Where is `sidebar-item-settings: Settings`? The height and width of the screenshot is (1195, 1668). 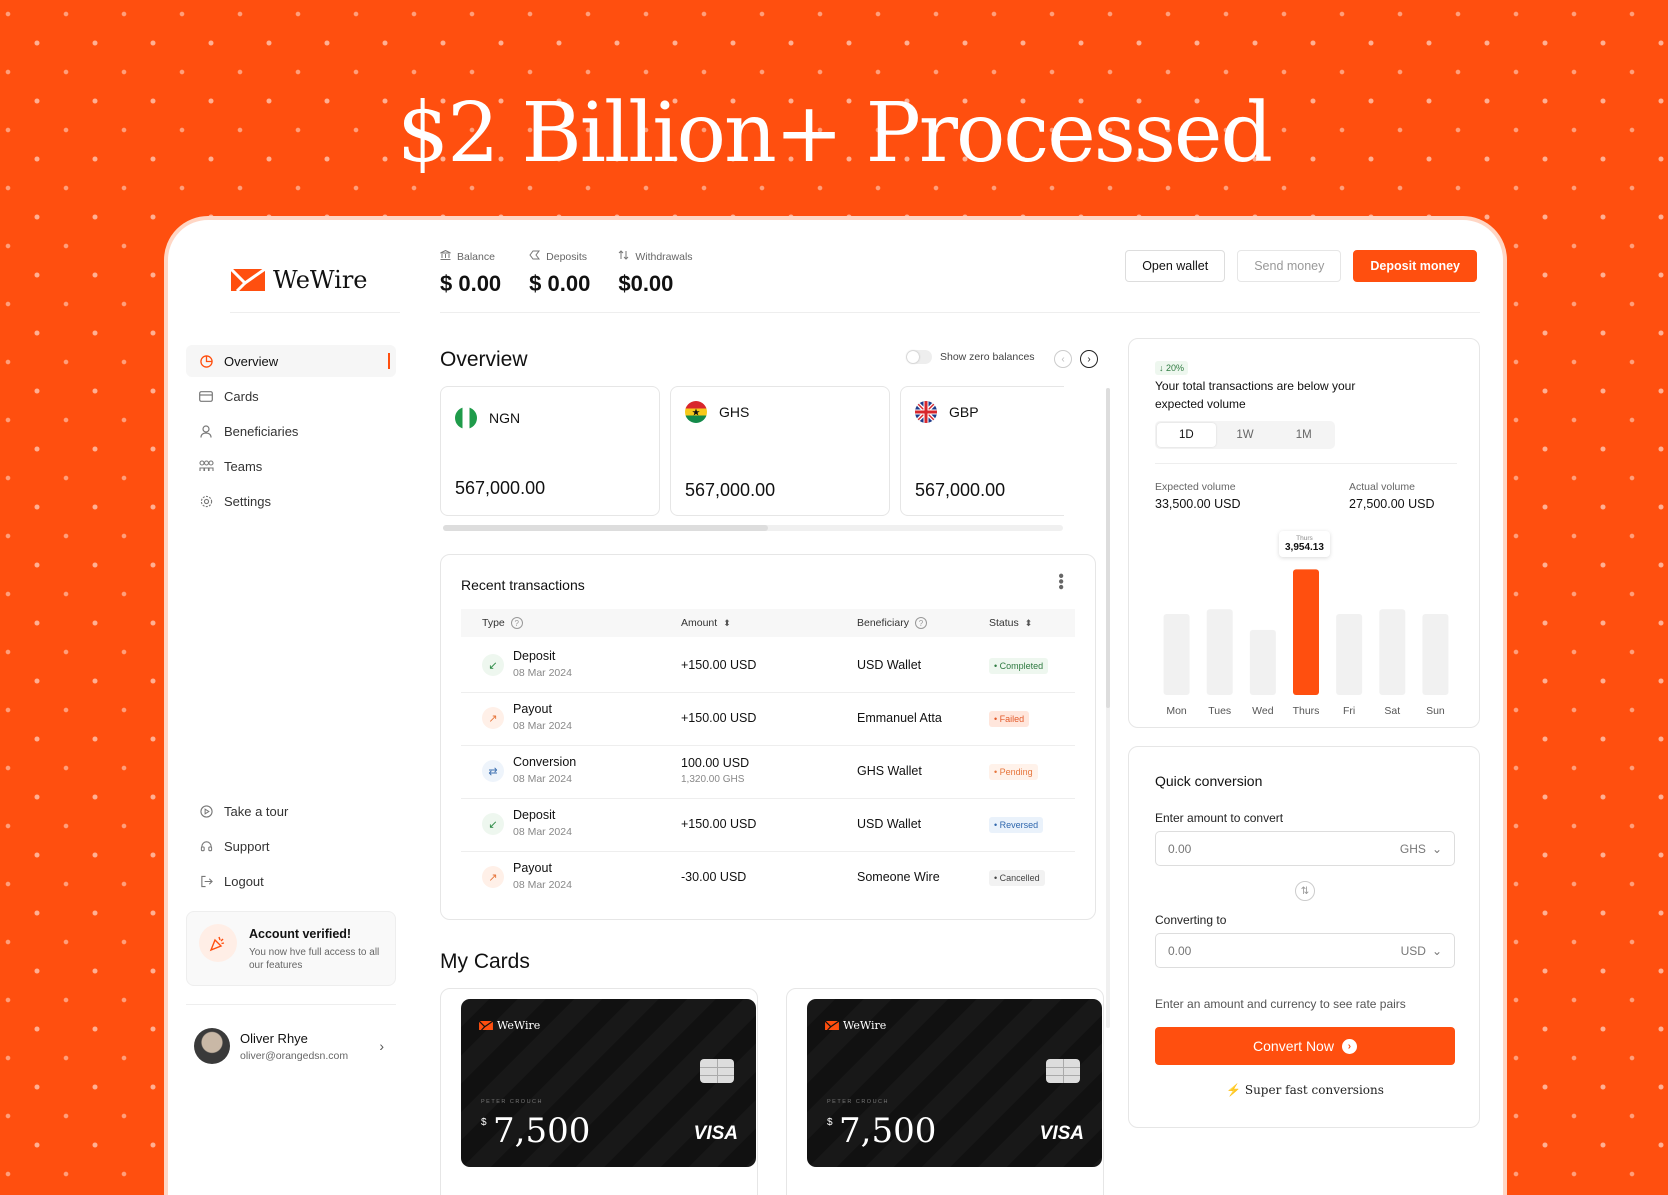
sidebar-item-settings: Settings is located at coordinates (291, 501).